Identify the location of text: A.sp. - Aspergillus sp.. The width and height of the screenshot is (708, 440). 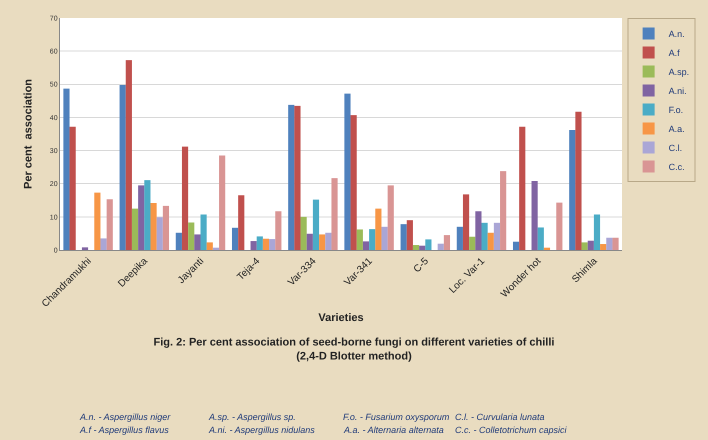
(252, 417).